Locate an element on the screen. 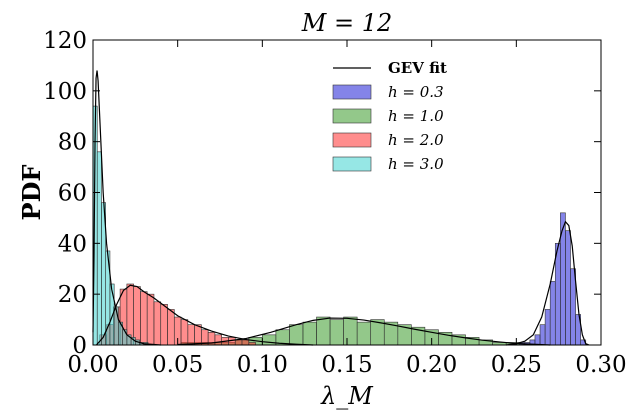 This screenshot has width=634, height=416. x-axis-title: λ_M is located at coordinates (347, 396).